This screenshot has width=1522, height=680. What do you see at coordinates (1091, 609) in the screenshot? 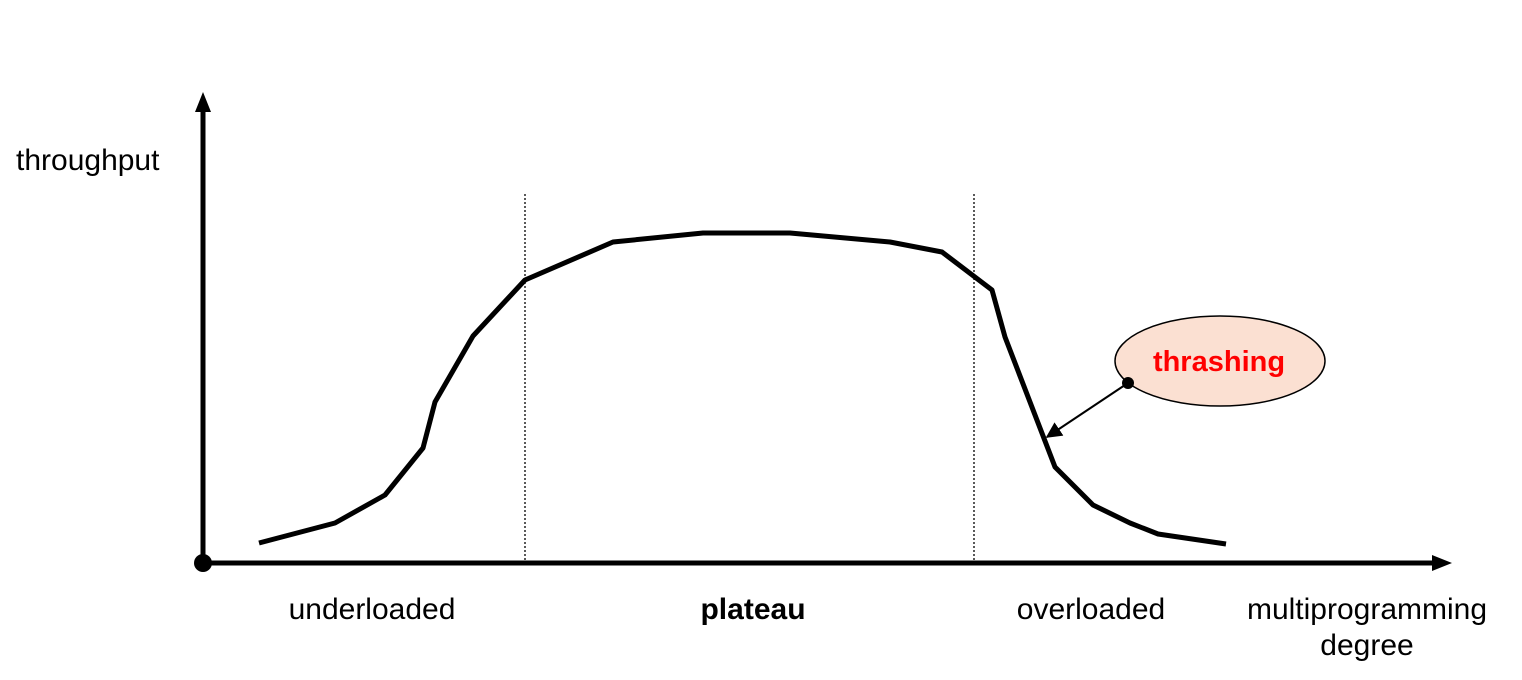
I see `region-label-overloaded: overloaded` at bounding box center [1091, 609].